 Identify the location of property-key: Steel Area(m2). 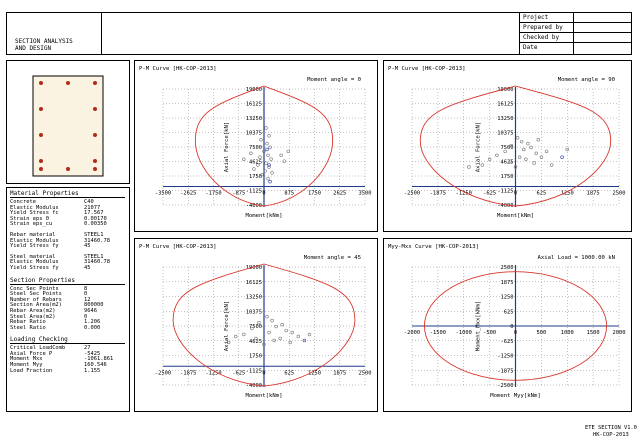
(33, 316).